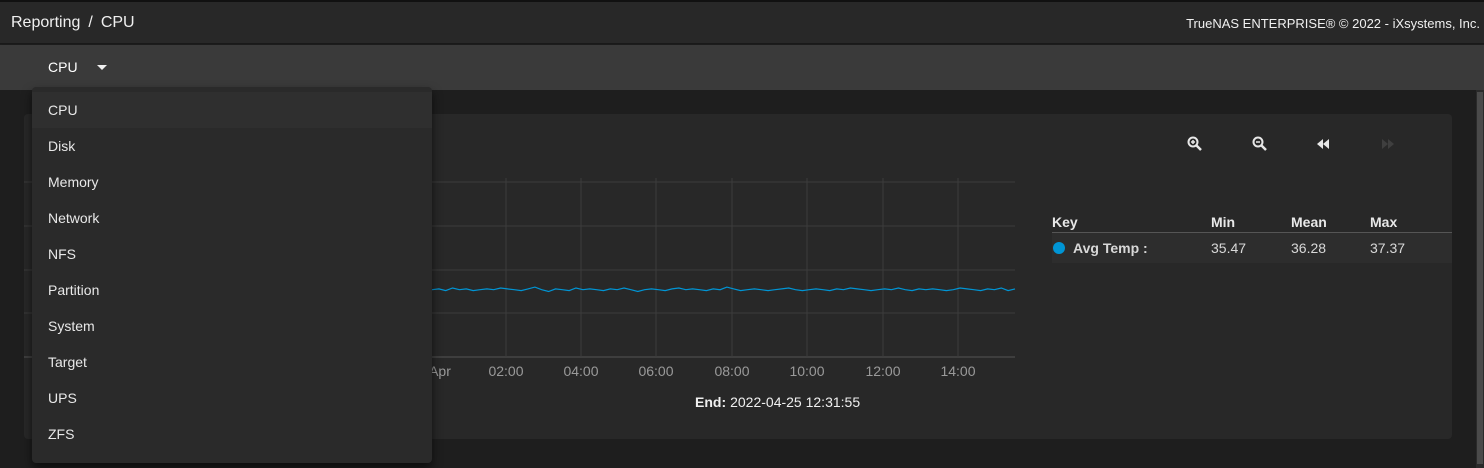 Image resolution: width=1484 pixels, height=468 pixels. I want to click on end-time-label: End:, so click(711, 402).